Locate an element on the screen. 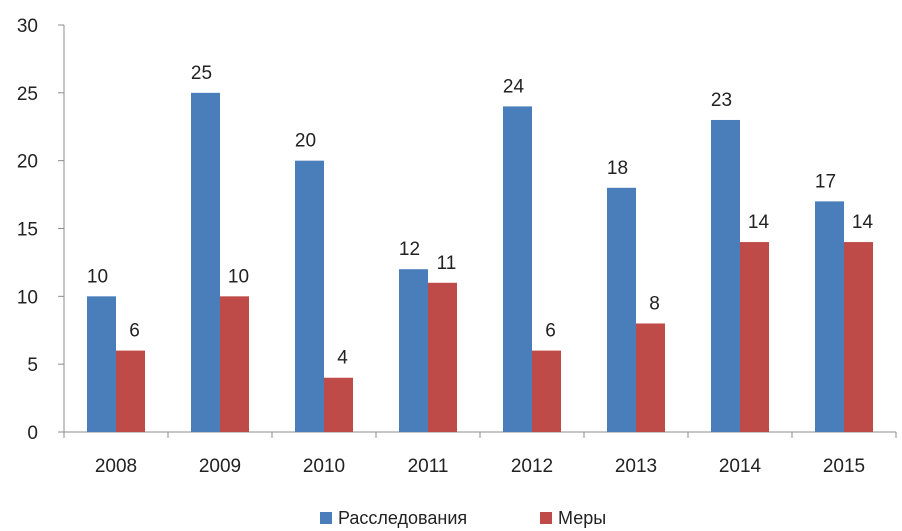 The height and width of the screenshot is (531, 902). bar-measures-2015 is located at coordinates (858, 337).